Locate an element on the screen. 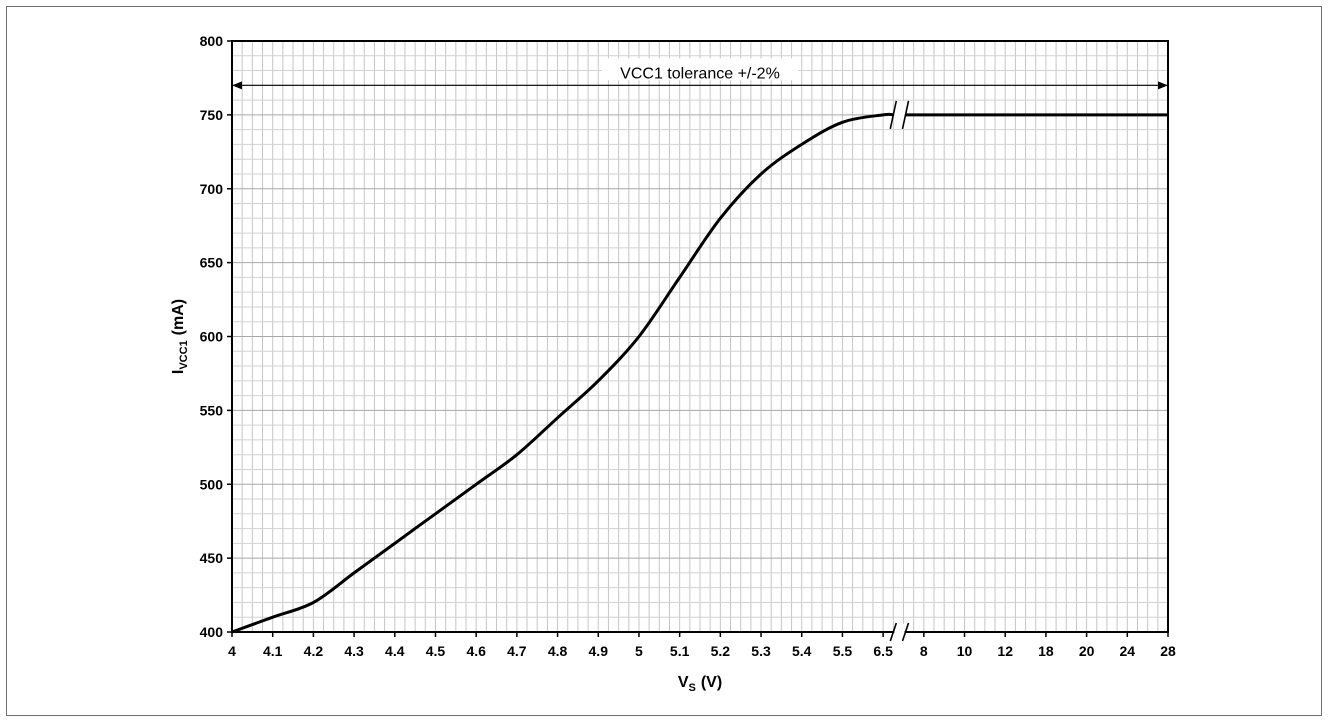  x-axis-title-unit: (V) is located at coordinates (711, 682).